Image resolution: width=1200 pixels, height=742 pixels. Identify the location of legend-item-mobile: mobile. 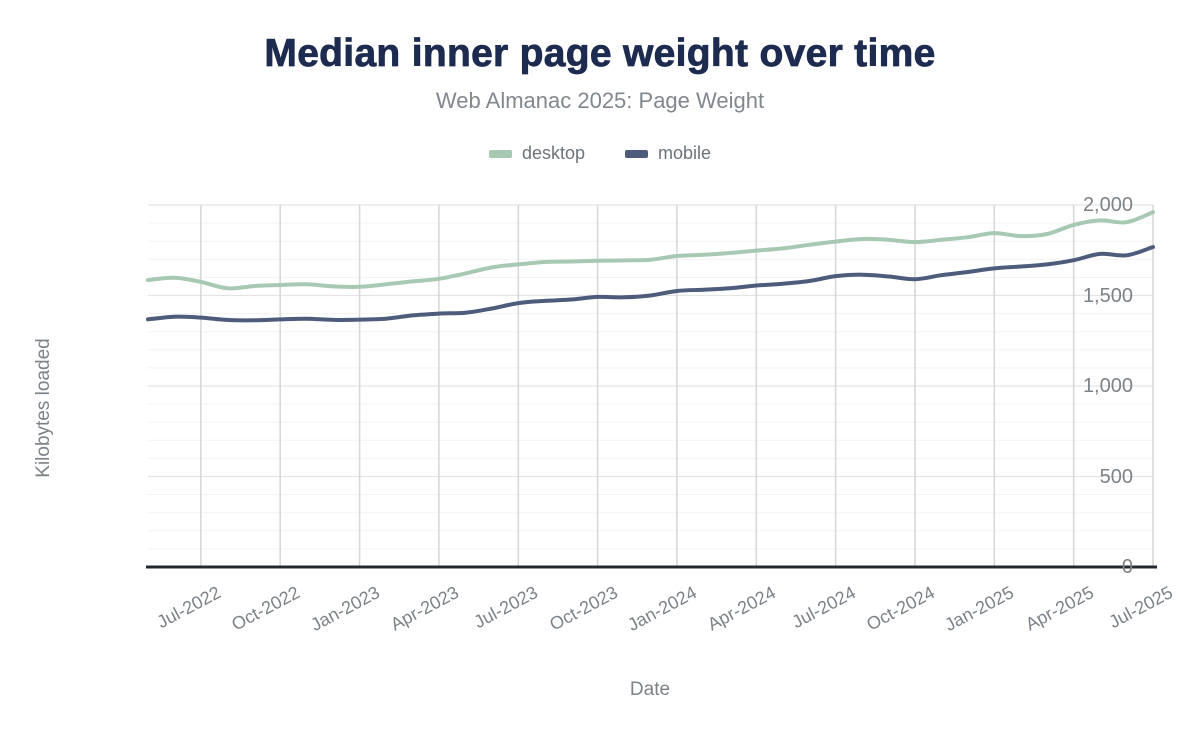
(668, 153).